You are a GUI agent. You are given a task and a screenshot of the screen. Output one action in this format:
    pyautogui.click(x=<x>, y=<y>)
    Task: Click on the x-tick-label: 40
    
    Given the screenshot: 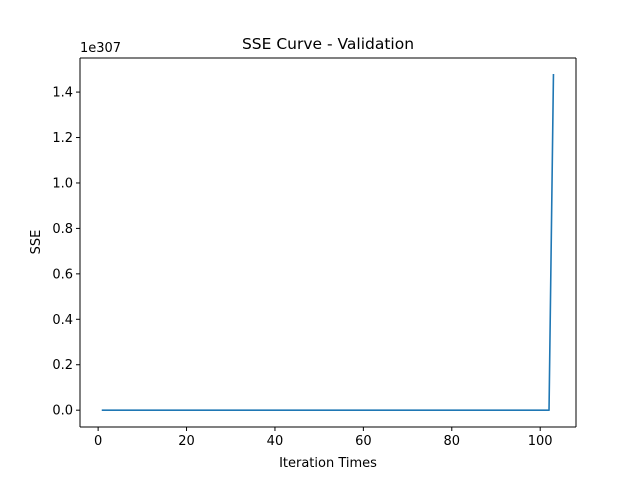 What is the action you would take?
    pyautogui.click(x=275, y=441)
    